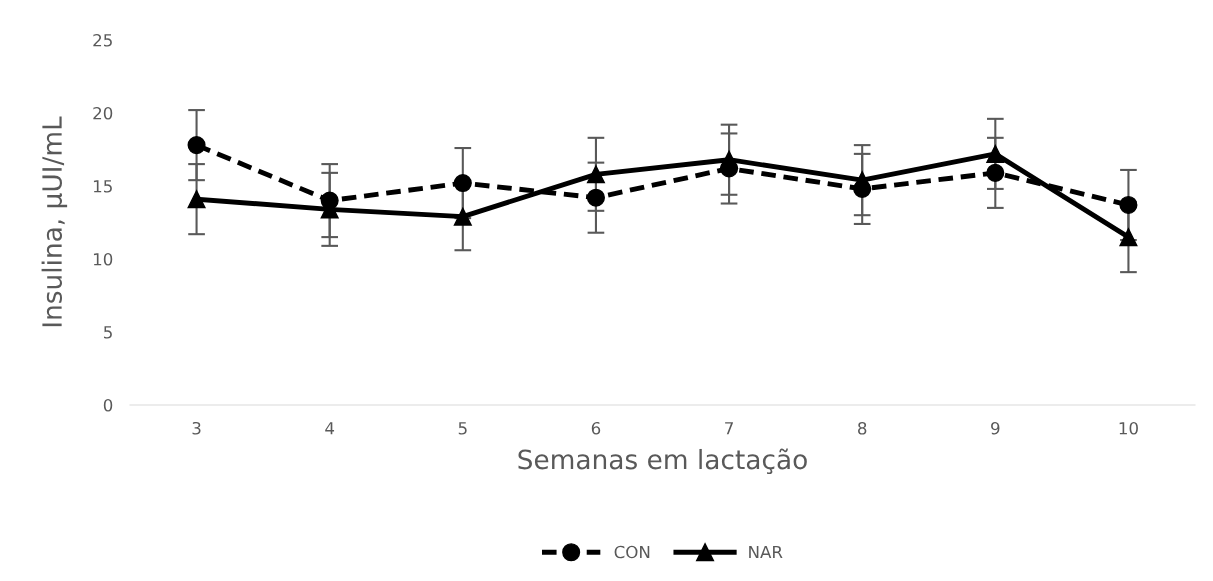 Image resolution: width=1213 pixels, height=581 pixels. I want to click on x-tick-label: 7, so click(729, 428).